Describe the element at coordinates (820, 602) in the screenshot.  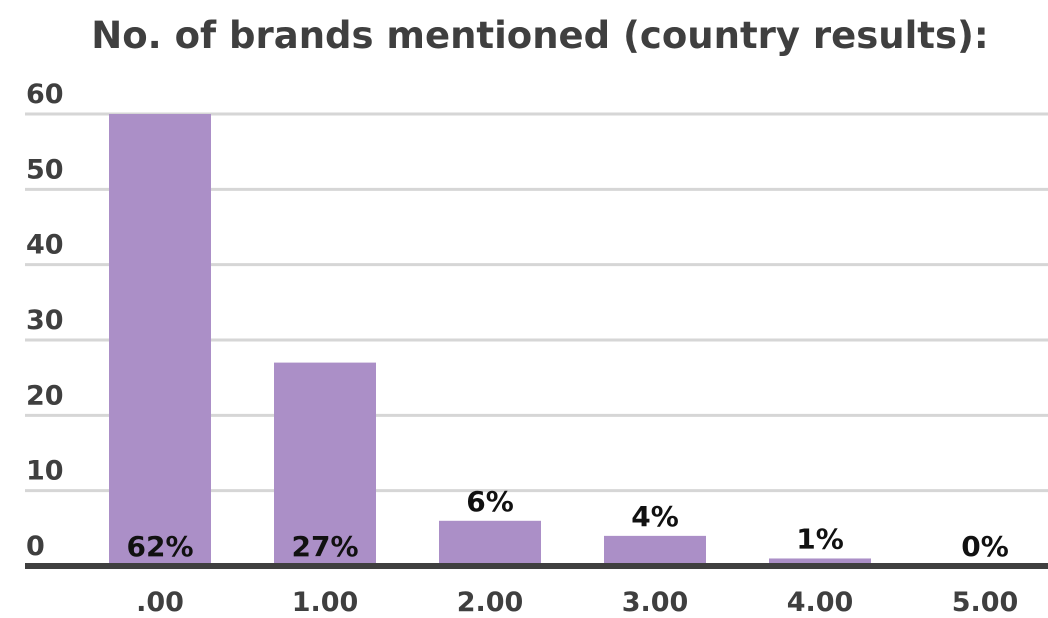
I see `x-tick-label: 4.00` at that location.